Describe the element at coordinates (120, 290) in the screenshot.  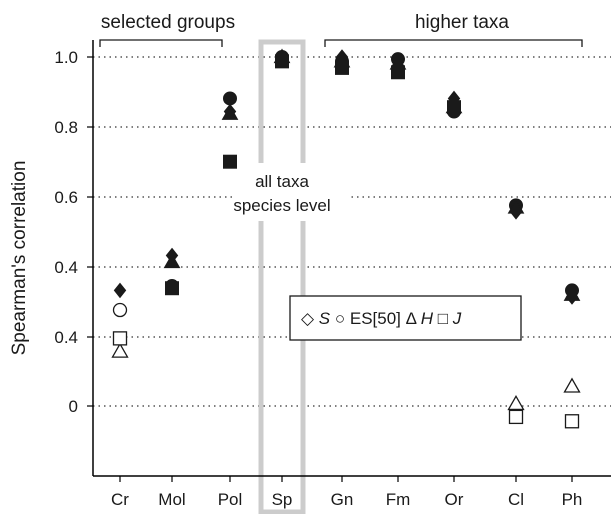
I see `mark-diamond-filled-cr` at that location.